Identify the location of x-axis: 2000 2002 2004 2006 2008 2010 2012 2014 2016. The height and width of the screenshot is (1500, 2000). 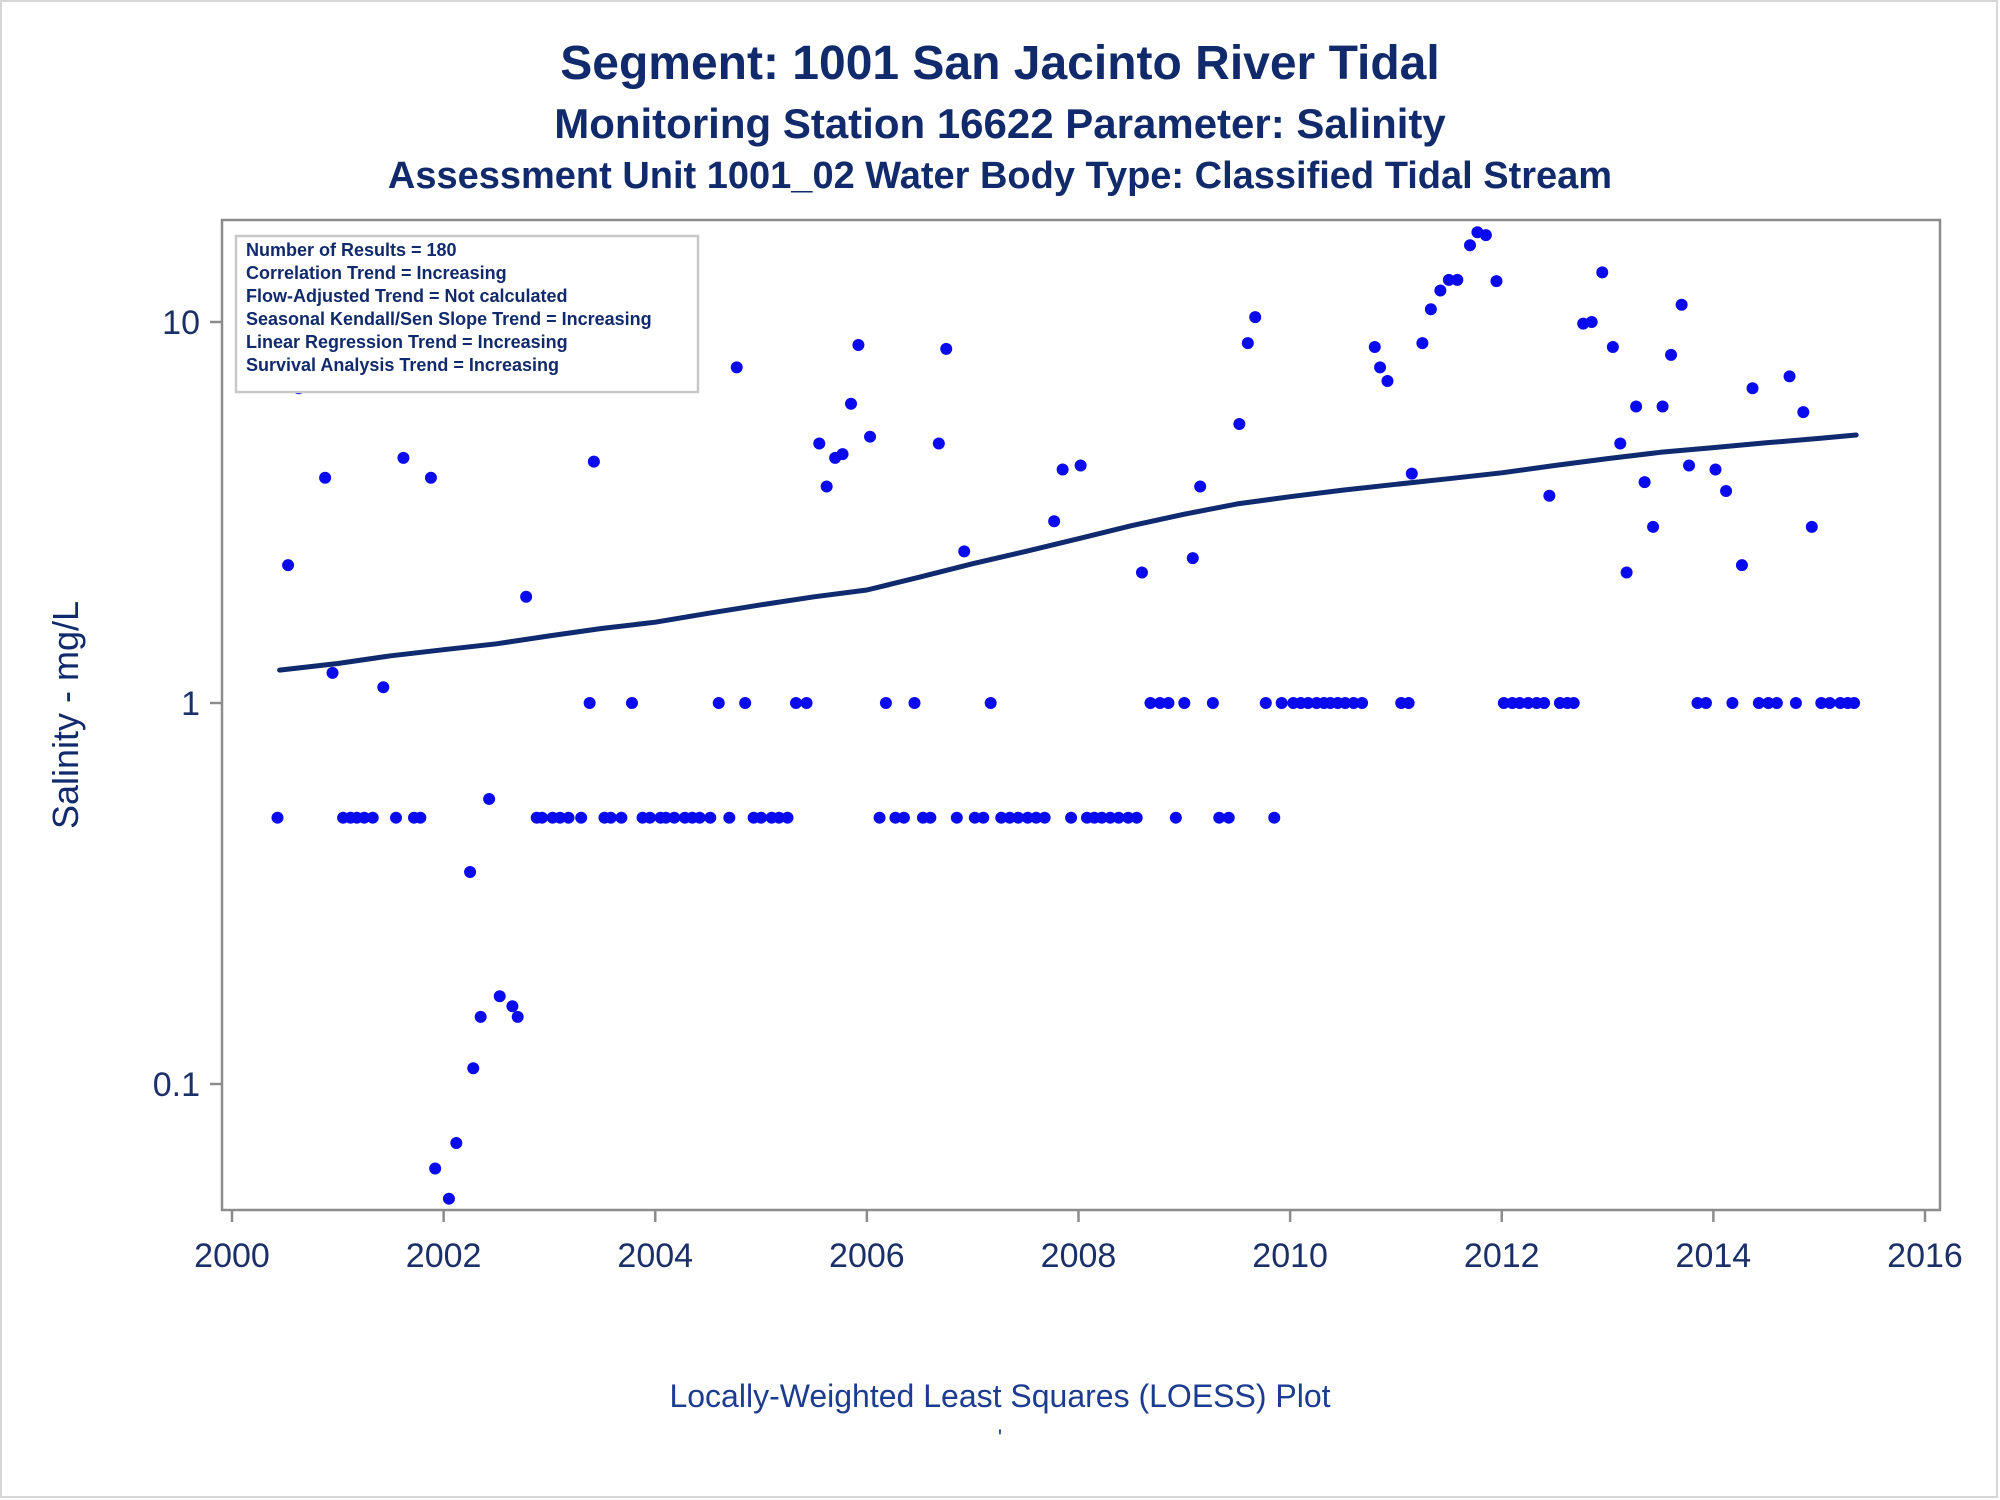
(1078, 1242).